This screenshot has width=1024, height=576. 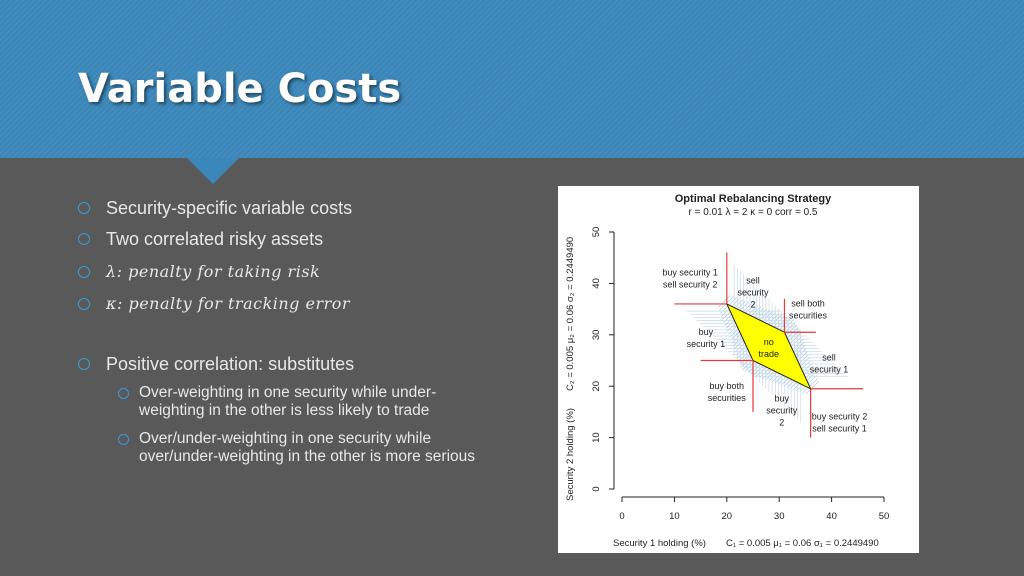 I want to click on y-axis-label: Security 2 holding (%), so click(x=570, y=454).